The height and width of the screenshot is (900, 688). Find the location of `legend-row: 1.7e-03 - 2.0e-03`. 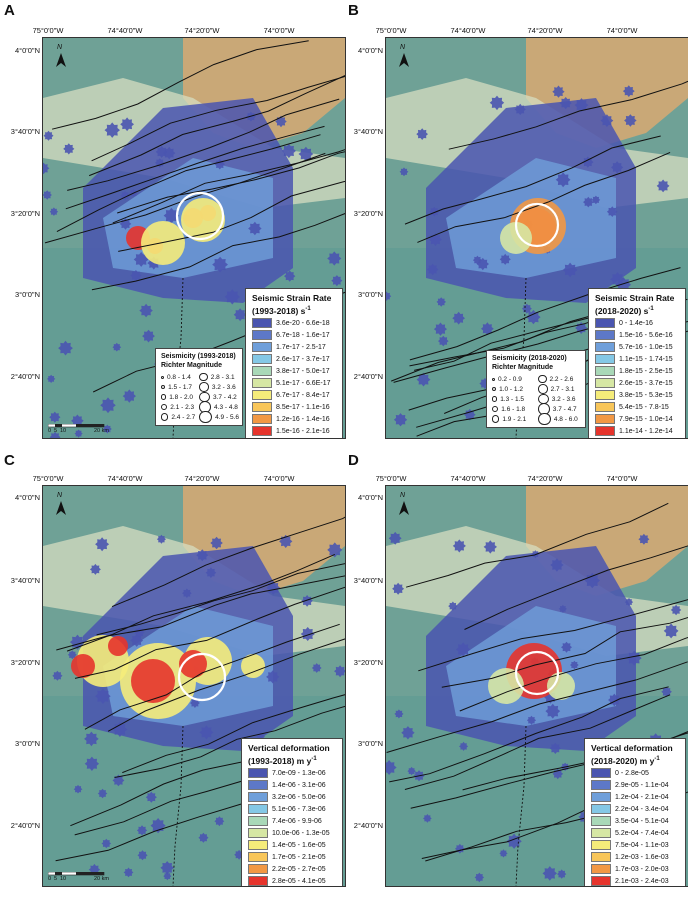

legend-row: 1.7e-03 - 2.0e-03 is located at coordinates (635, 869).